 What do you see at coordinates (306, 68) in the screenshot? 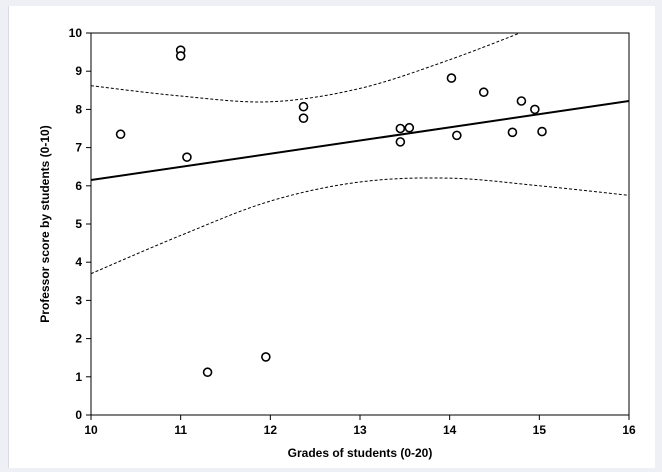
I see `confidence-band-upper` at bounding box center [306, 68].